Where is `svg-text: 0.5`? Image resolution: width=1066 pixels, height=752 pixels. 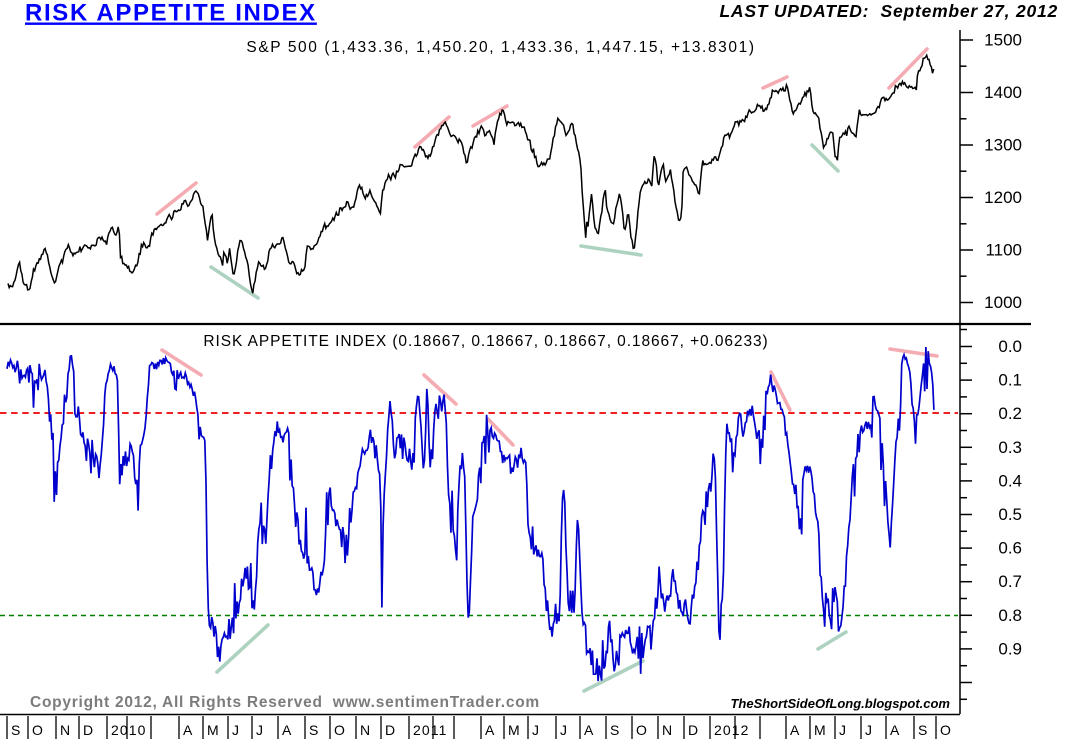 svg-text: 0.5 is located at coordinates (1010, 514).